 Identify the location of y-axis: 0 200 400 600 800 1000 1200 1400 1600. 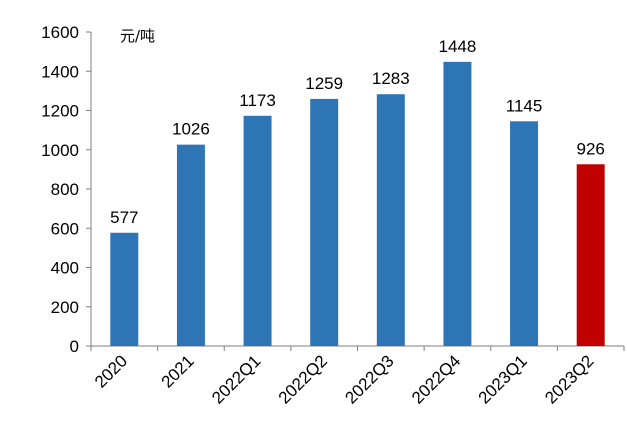
(66, 189).